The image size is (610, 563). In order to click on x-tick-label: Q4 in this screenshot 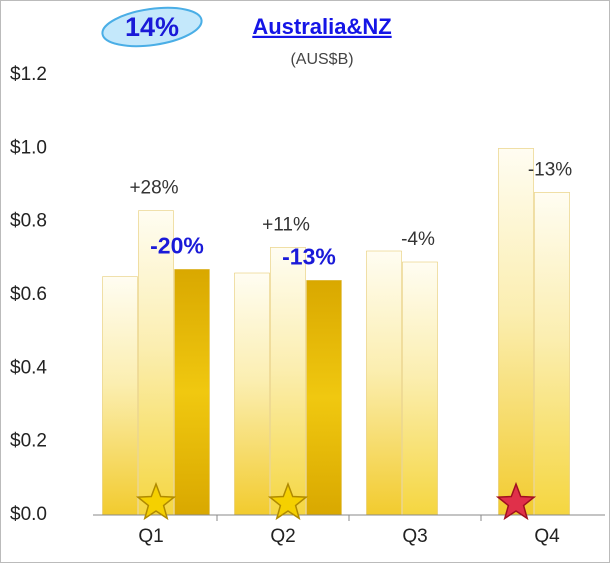, I will do `click(547, 536)`.